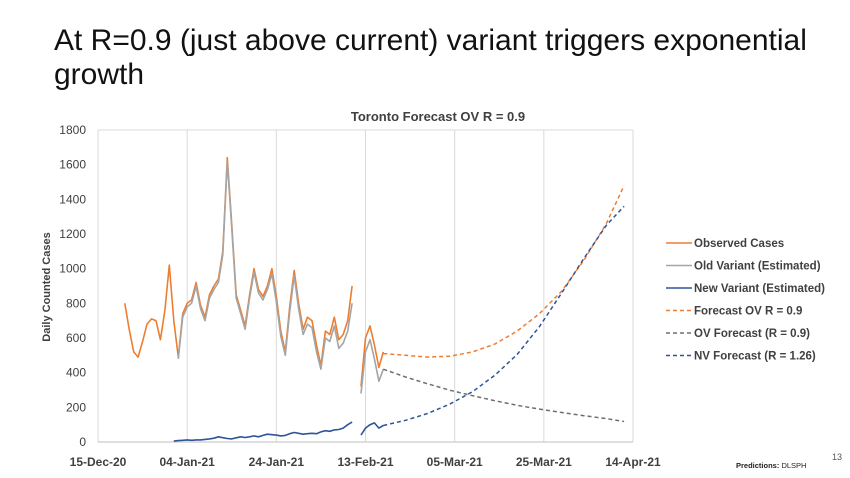  Describe the element at coordinates (82, 442) in the screenshot. I see `y-tick-label: 0` at that location.